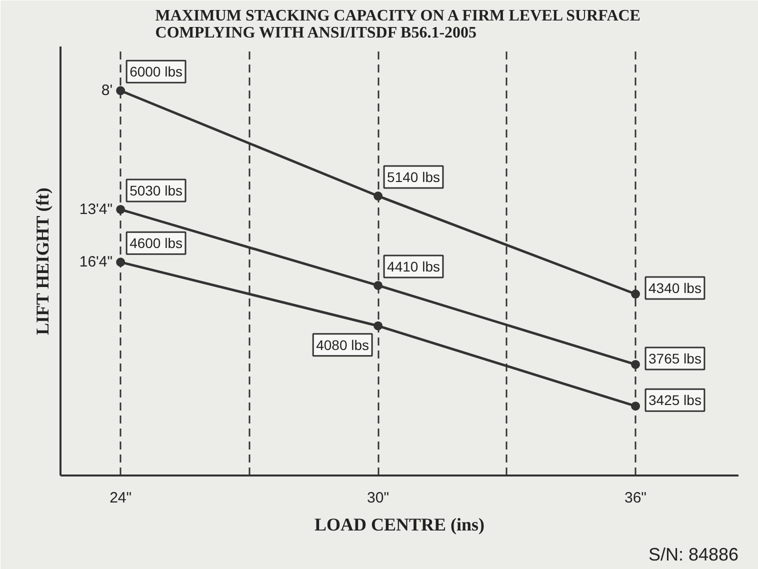 This screenshot has width=758, height=569. I want to click on series-label: 13'4", so click(96, 209).